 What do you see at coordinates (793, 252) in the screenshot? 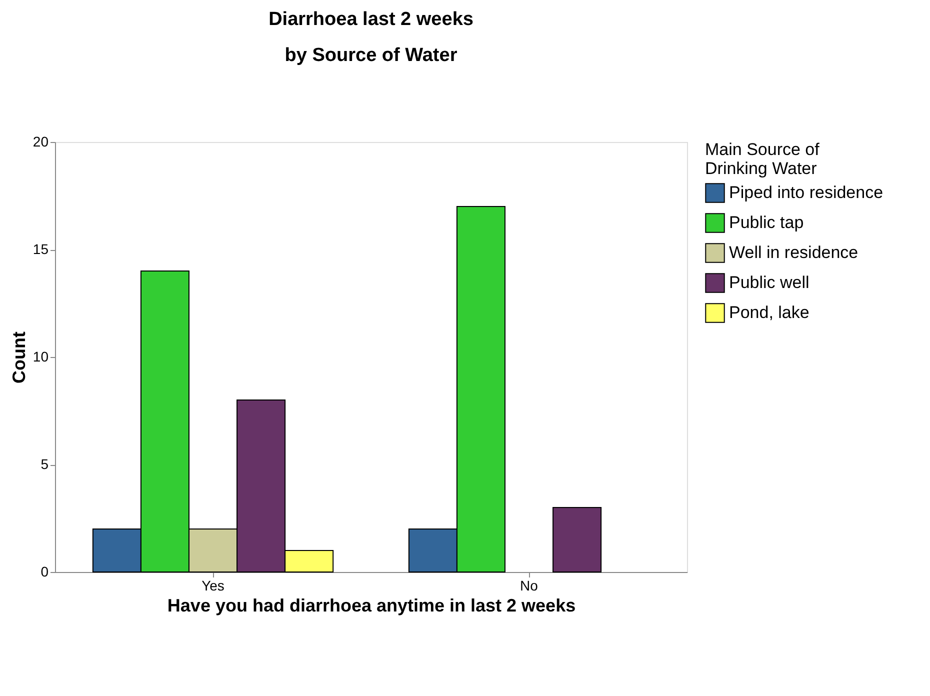
I see `legend-label: Well in residence` at bounding box center [793, 252].